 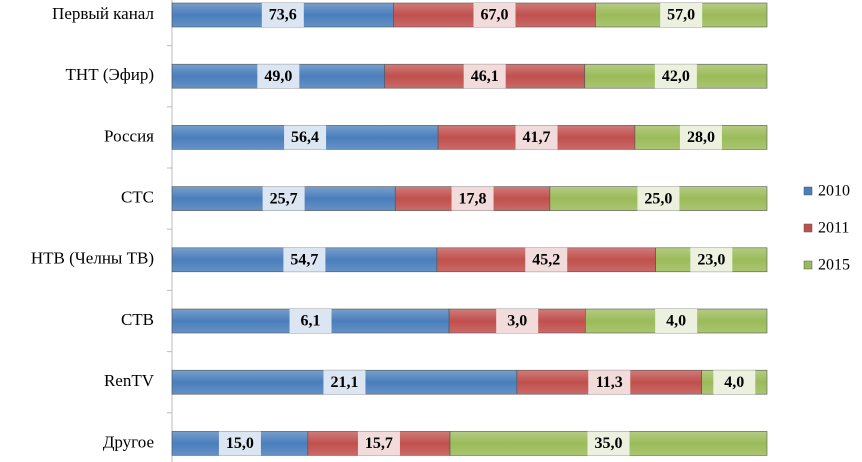 What do you see at coordinates (128, 441) in the screenshot?
I see `category-label: Другое` at bounding box center [128, 441].